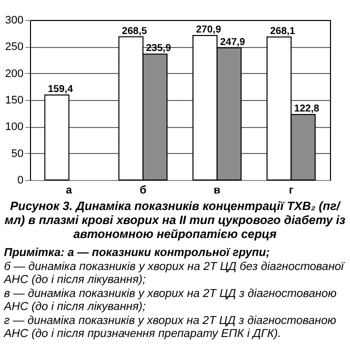 The image size is (350, 364). What do you see at coordinates (283, 32) in the screenshot?
I see `data-label: 268,1` at bounding box center [283, 32].